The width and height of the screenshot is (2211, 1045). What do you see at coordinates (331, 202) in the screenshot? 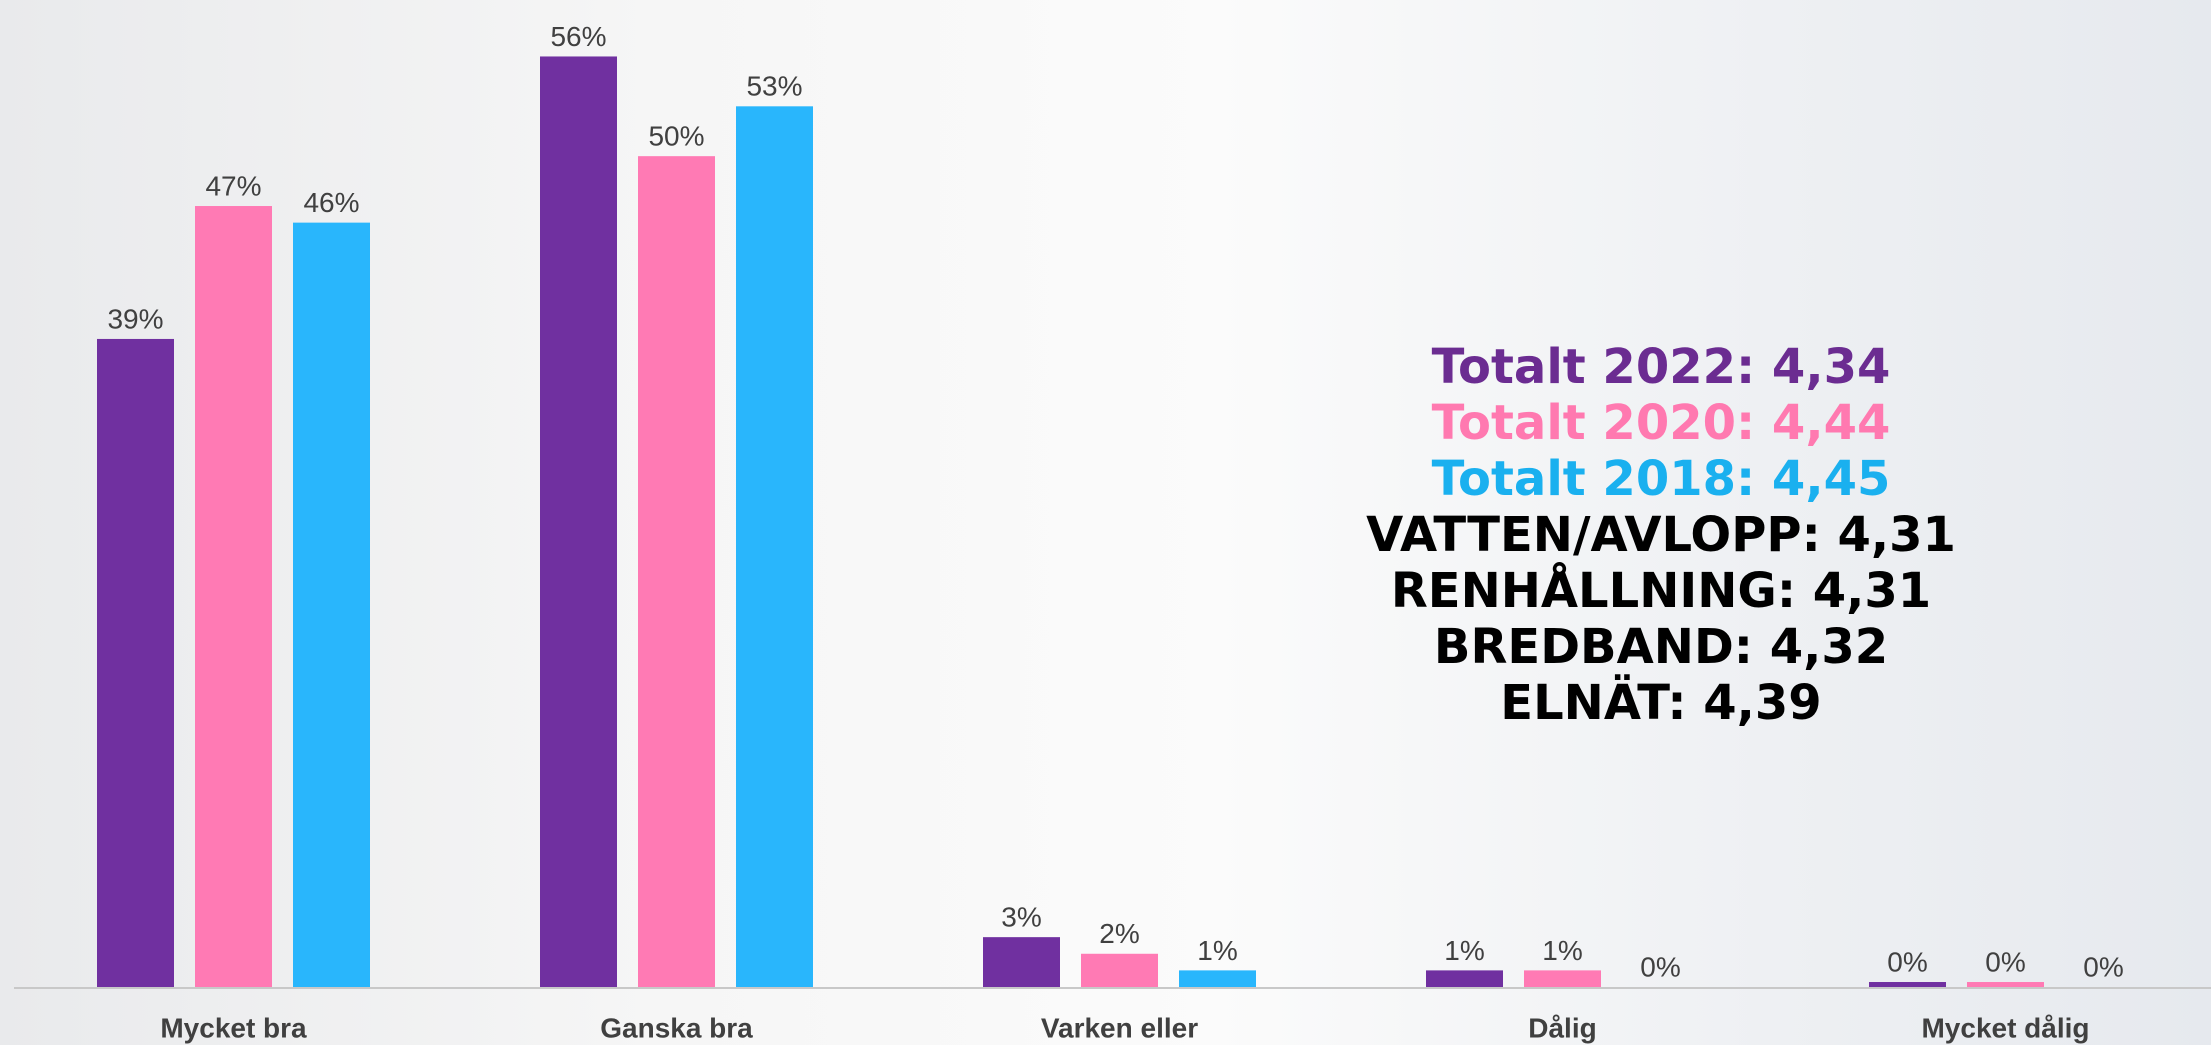
I see `value-label: 46%` at bounding box center [331, 202].